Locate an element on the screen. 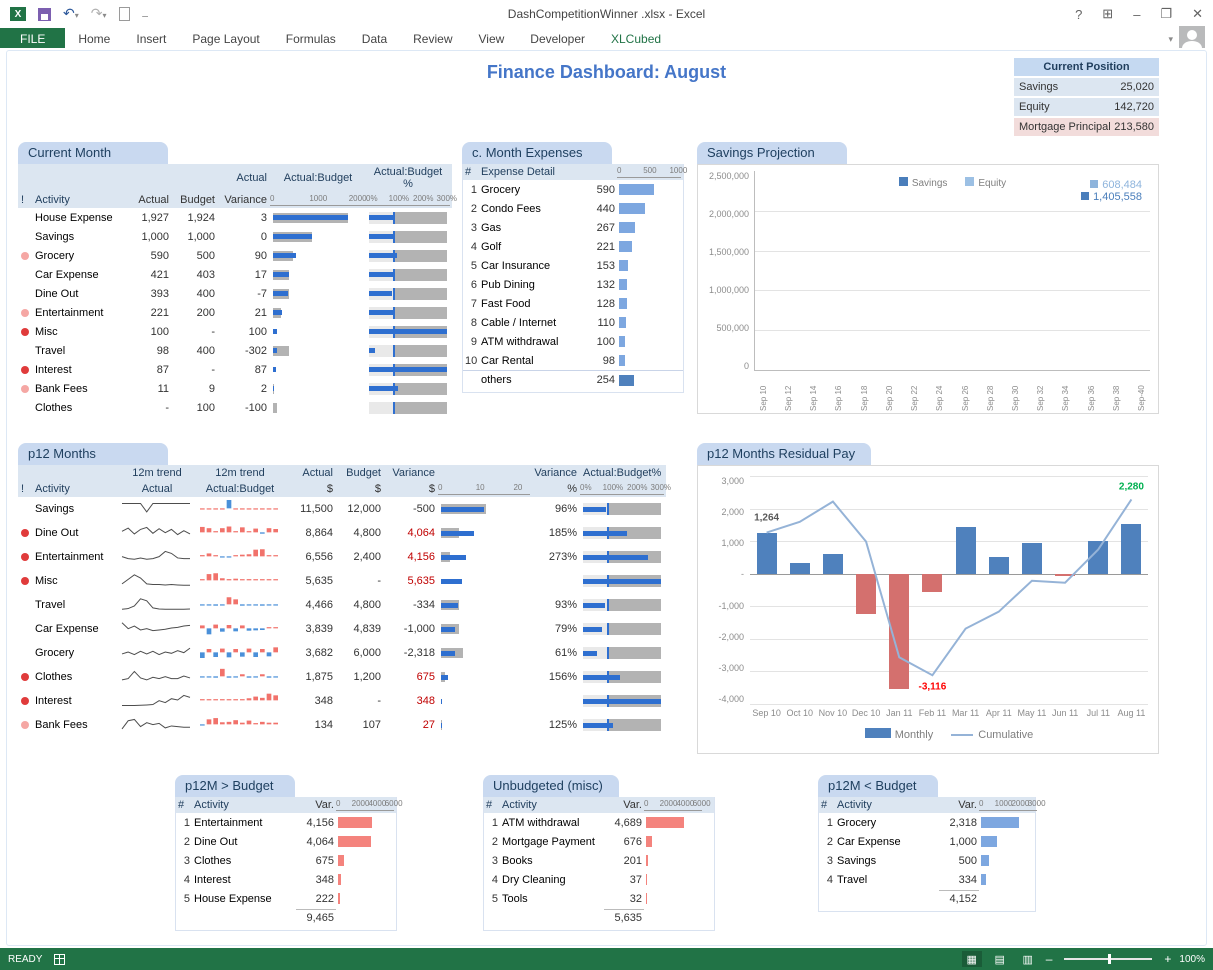  value-cell: 267 is located at coordinates (605, 227).